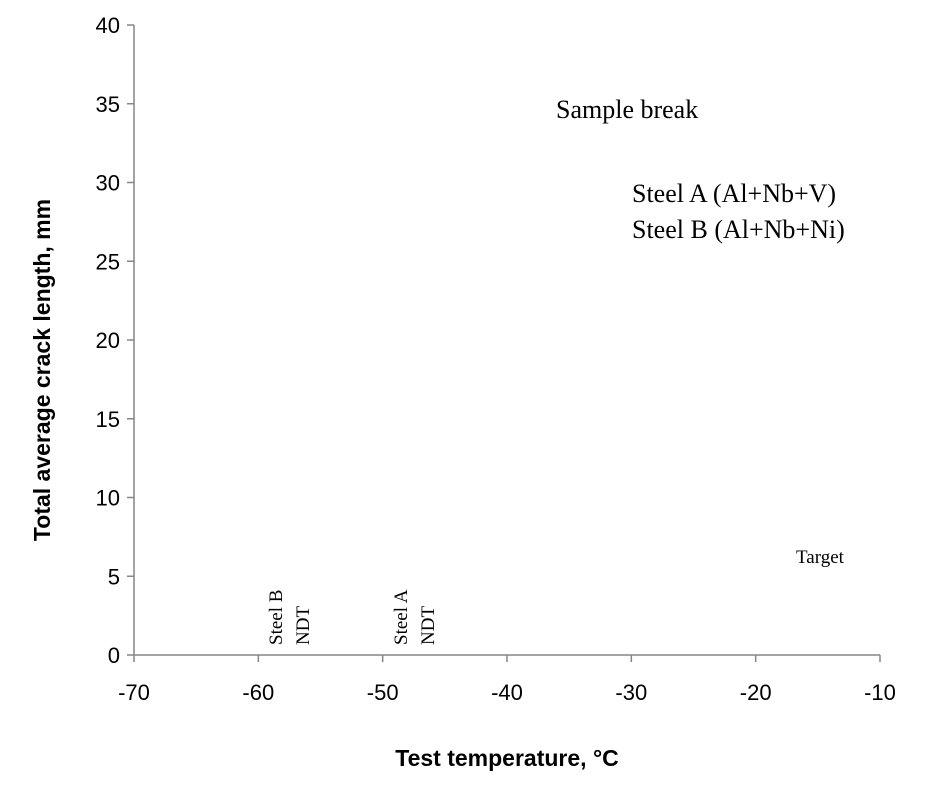  I want to click on steel-a-name-label: Steel A, so click(401, 617).